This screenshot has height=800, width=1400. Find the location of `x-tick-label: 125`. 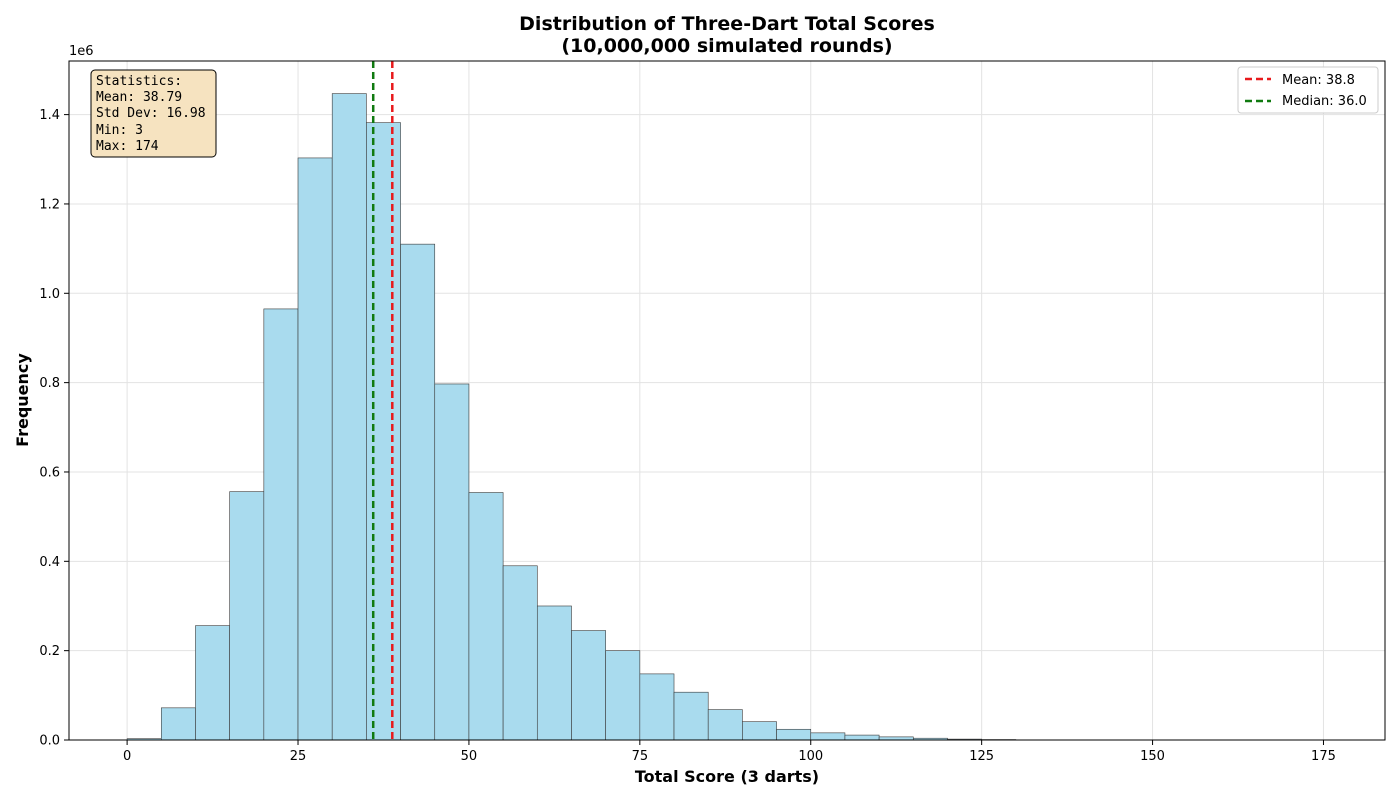

x-tick-label: 125 is located at coordinates (981, 756).